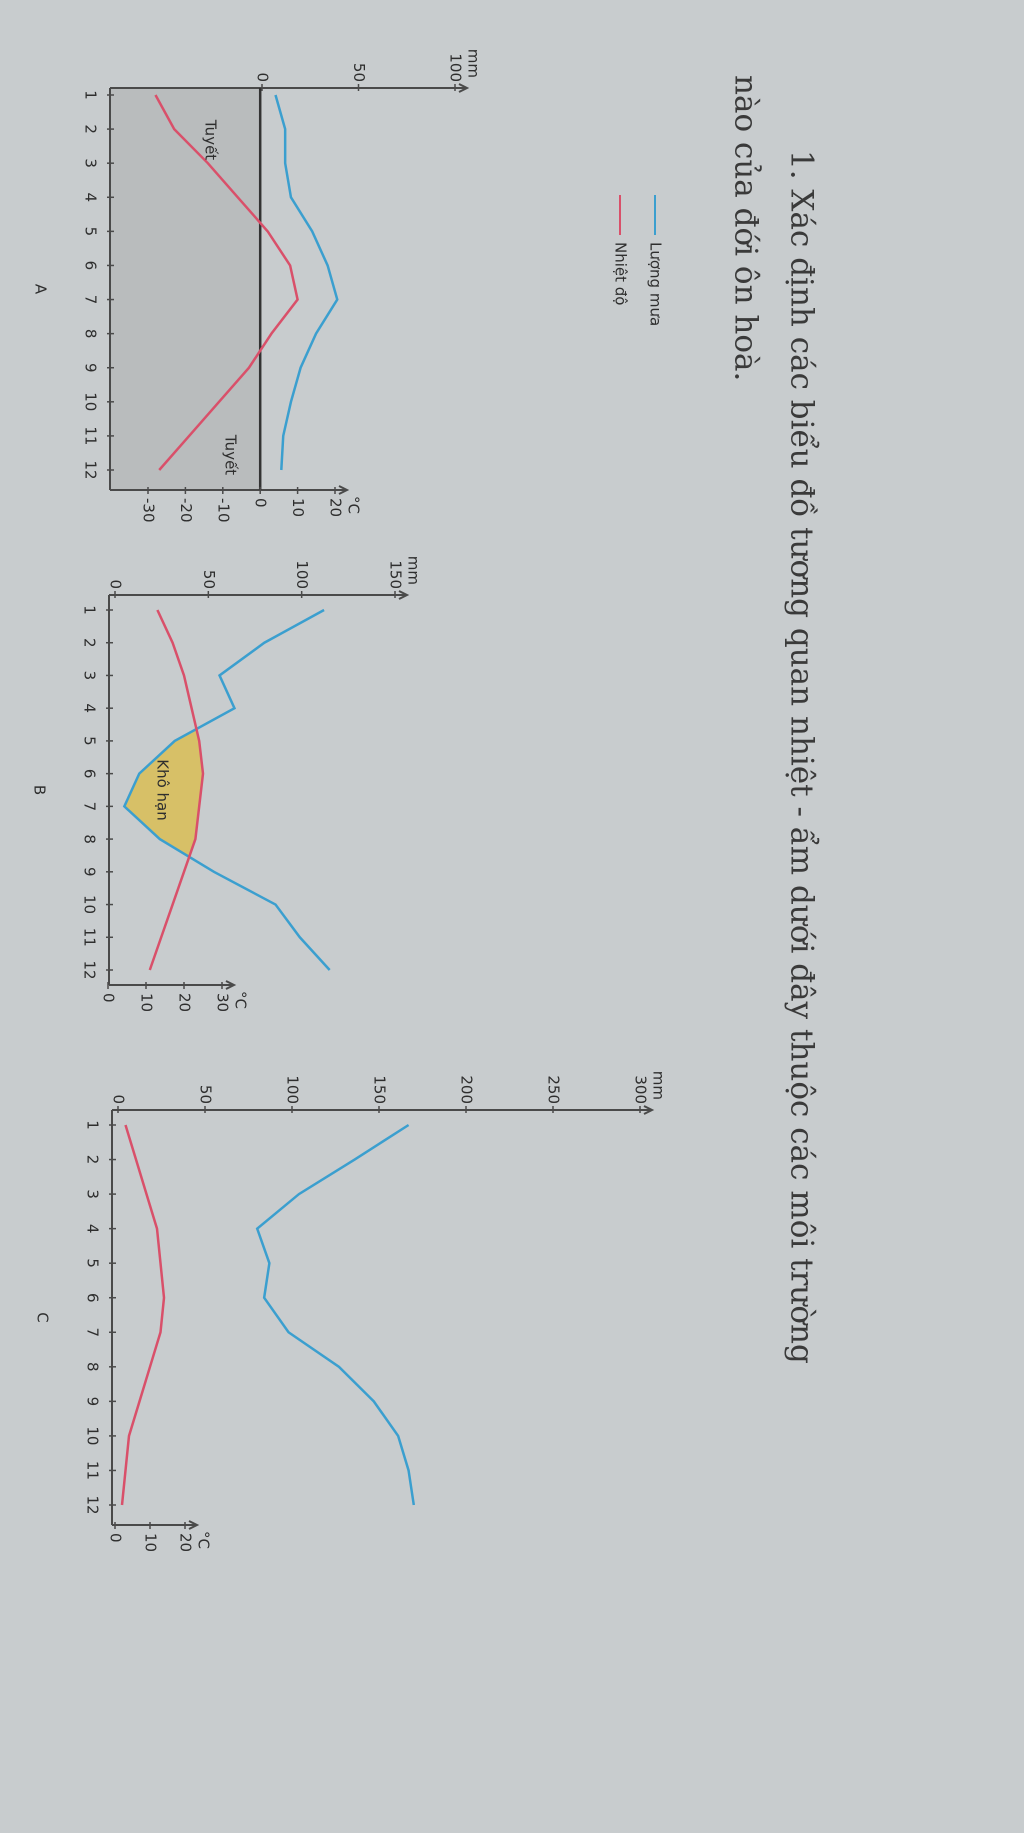 The width and height of the screenshot is (1024, 1833). What do you see at coordinates (554, 1089) in the screenshot?
I see `y-tick-label: 250` at bounding box center [554, 1089].